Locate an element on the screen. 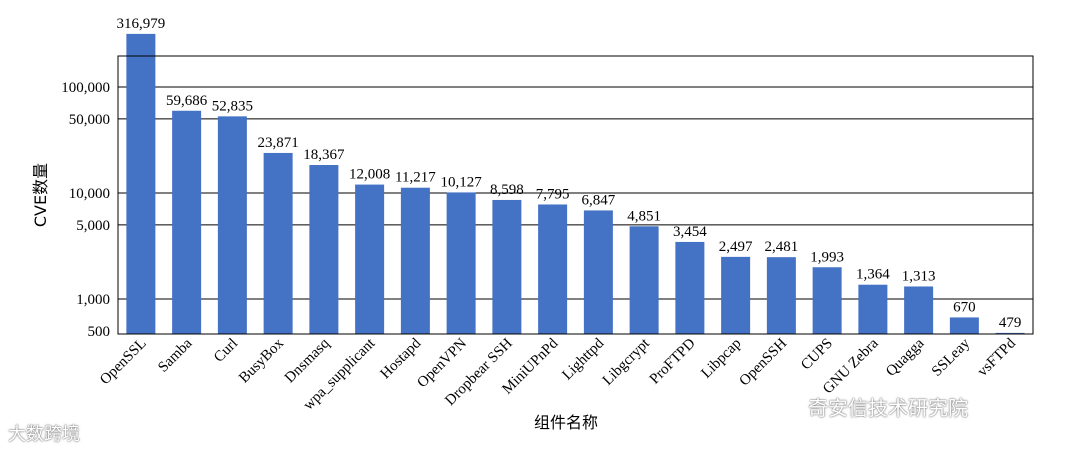 The image size is (1080, 451). data-label: 1,993 is located at coordinates (827, 257).